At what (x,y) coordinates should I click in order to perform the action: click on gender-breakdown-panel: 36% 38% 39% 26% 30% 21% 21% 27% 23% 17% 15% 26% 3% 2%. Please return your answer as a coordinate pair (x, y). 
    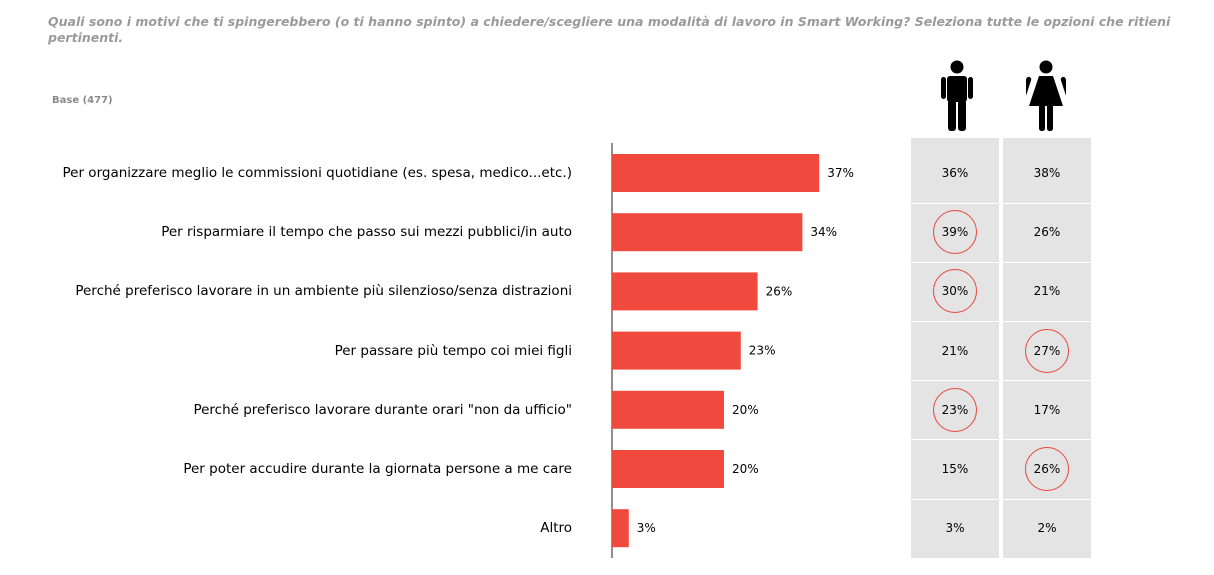
    Looking at the image, I should click on (1001, 348).